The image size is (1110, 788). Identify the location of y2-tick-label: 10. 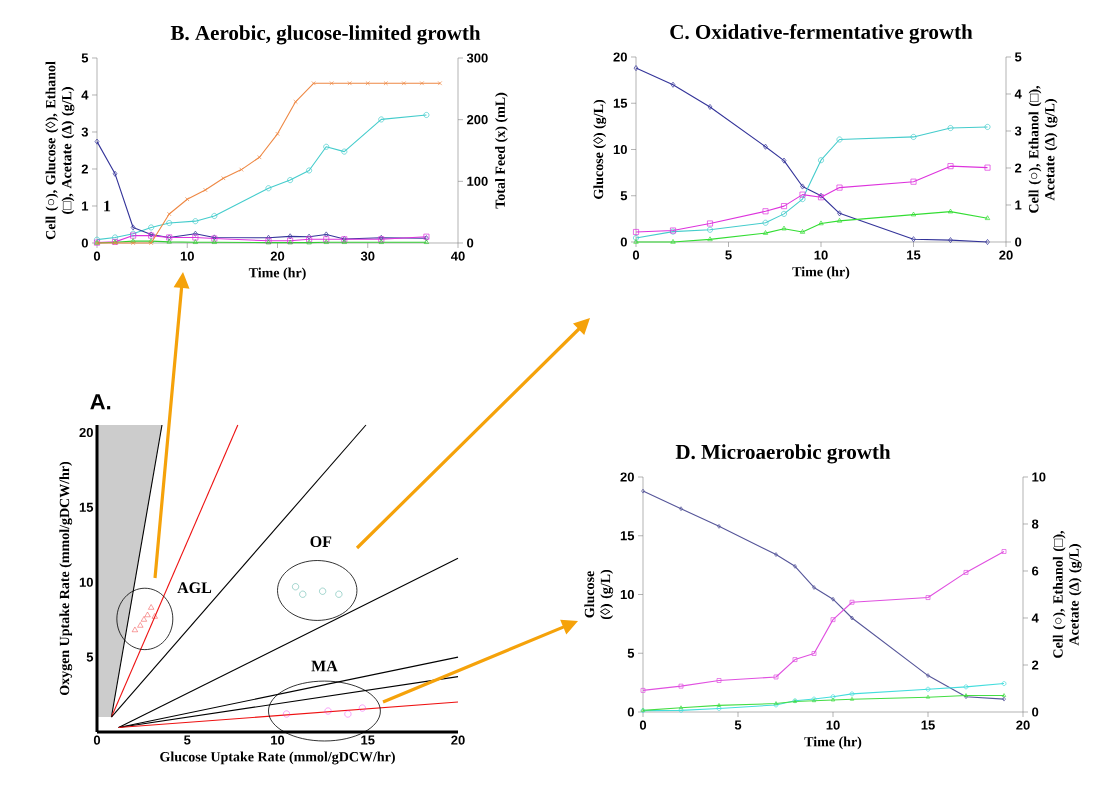
(1039, 477).